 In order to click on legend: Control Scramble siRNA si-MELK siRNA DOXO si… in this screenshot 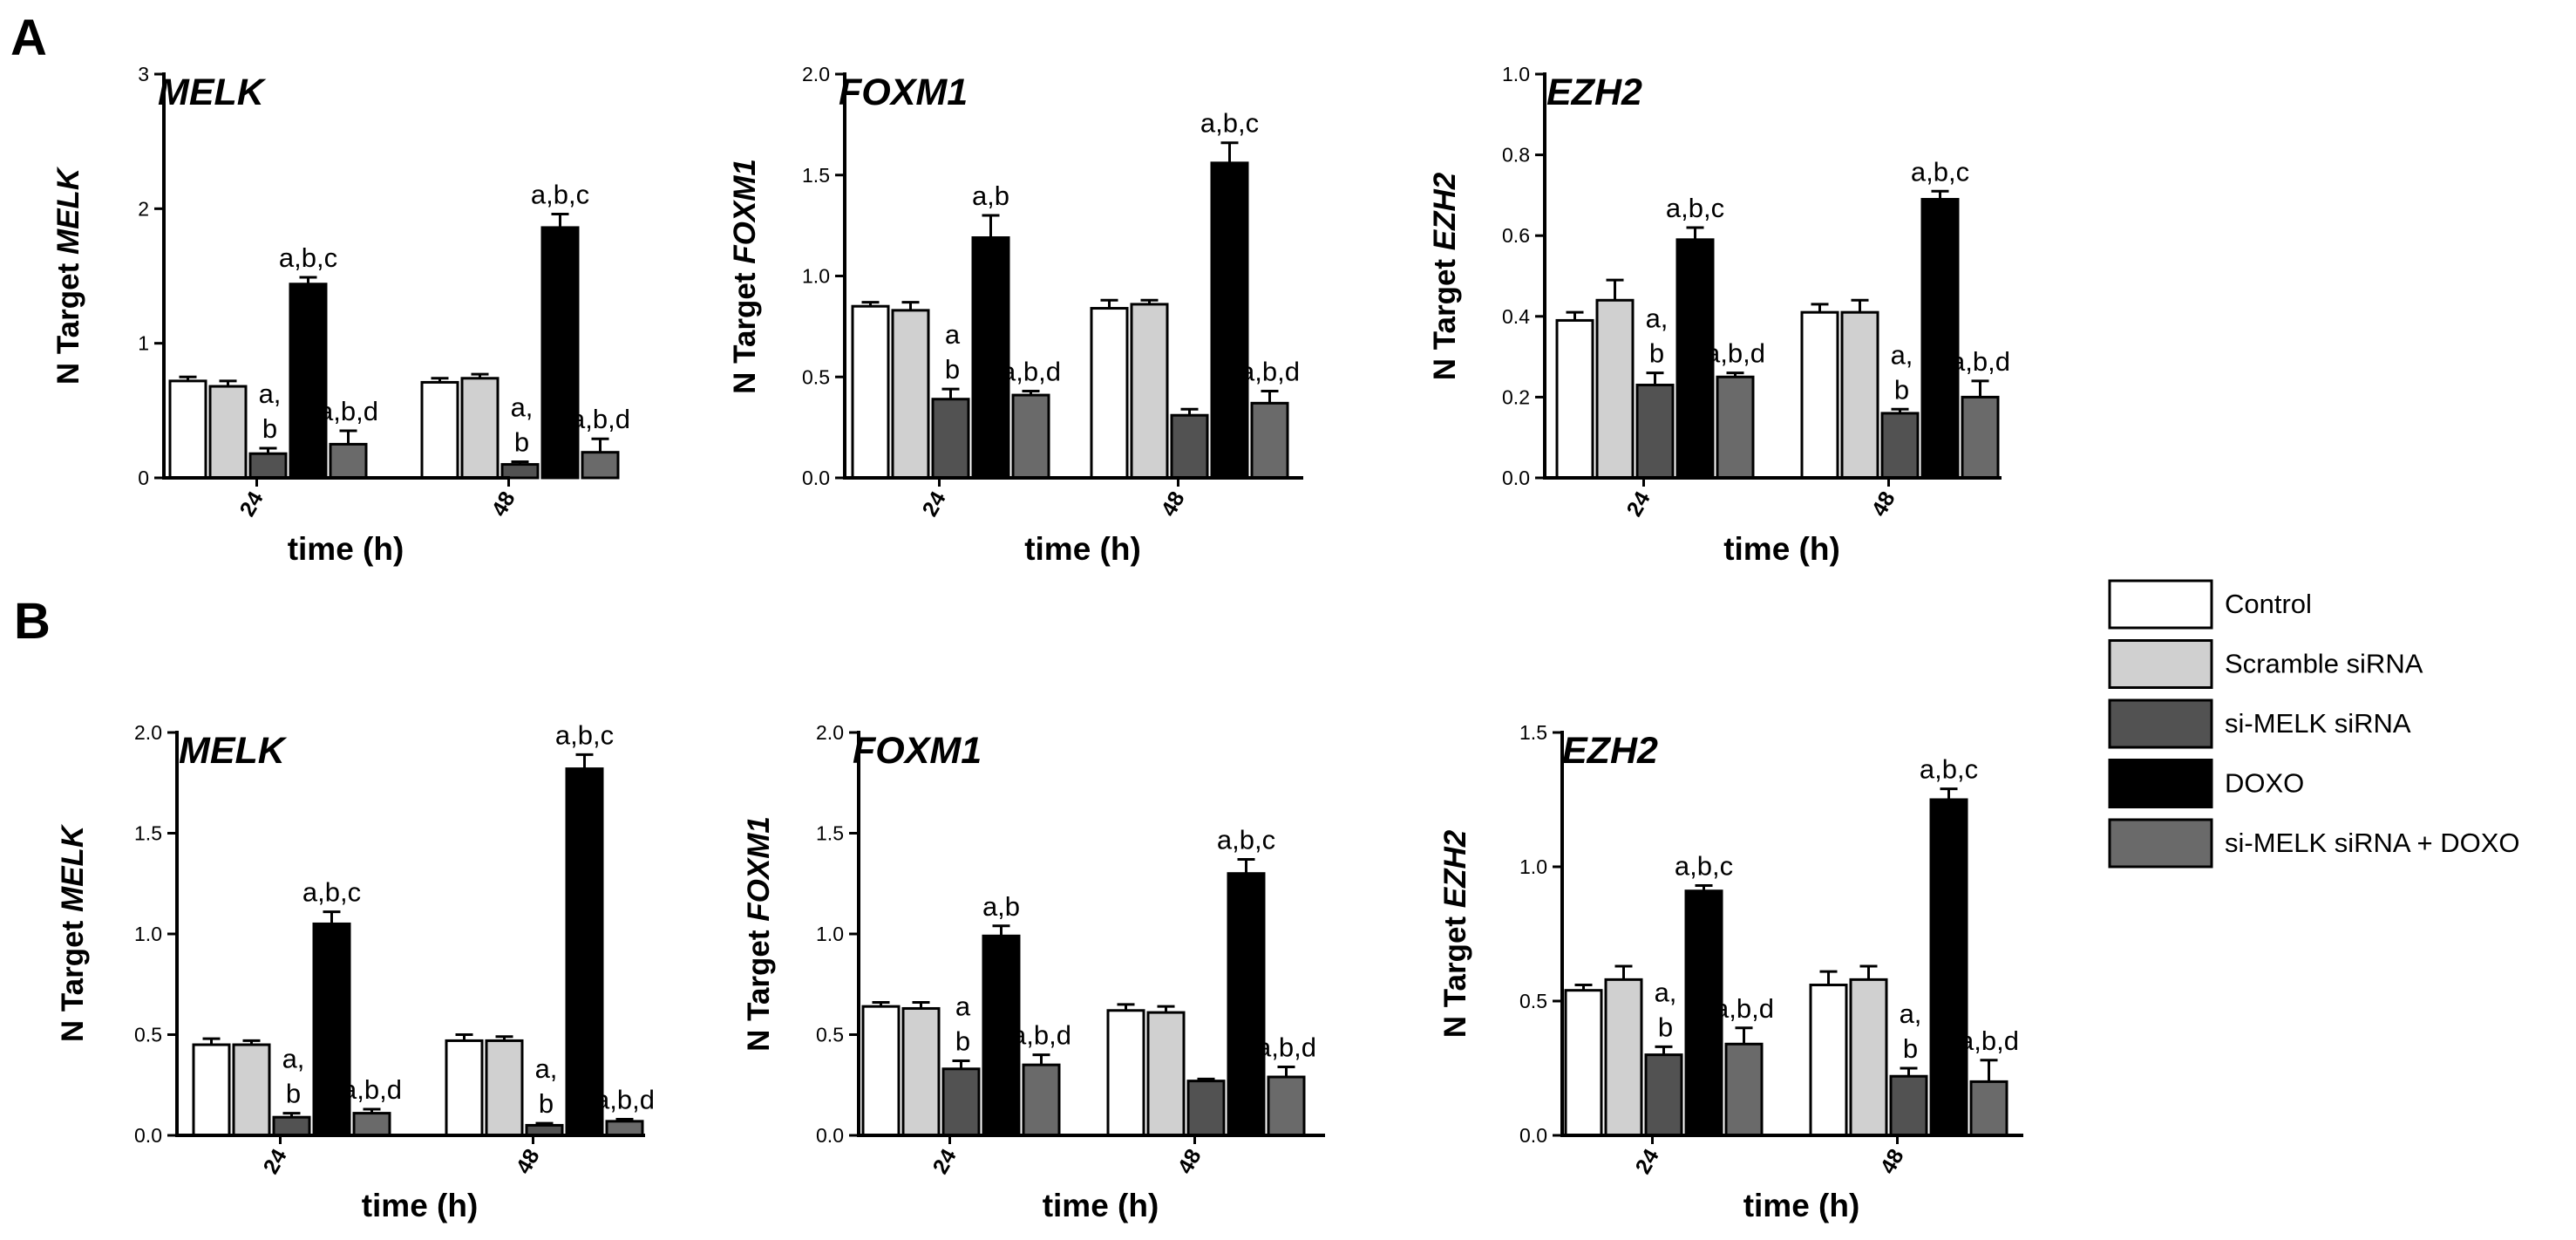, I will do `click(2314, 724)`.